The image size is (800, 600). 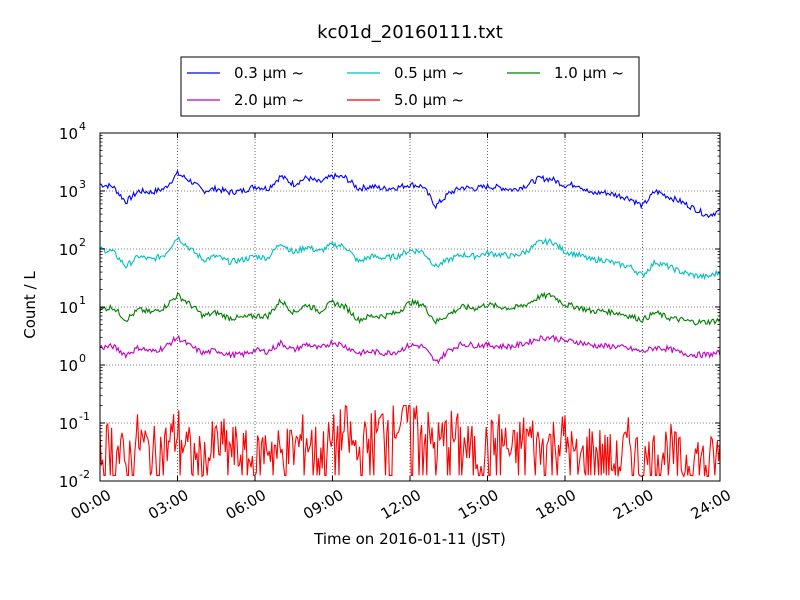 I want to click on y-tick-label: 10 0, so click(x=72, y=363).